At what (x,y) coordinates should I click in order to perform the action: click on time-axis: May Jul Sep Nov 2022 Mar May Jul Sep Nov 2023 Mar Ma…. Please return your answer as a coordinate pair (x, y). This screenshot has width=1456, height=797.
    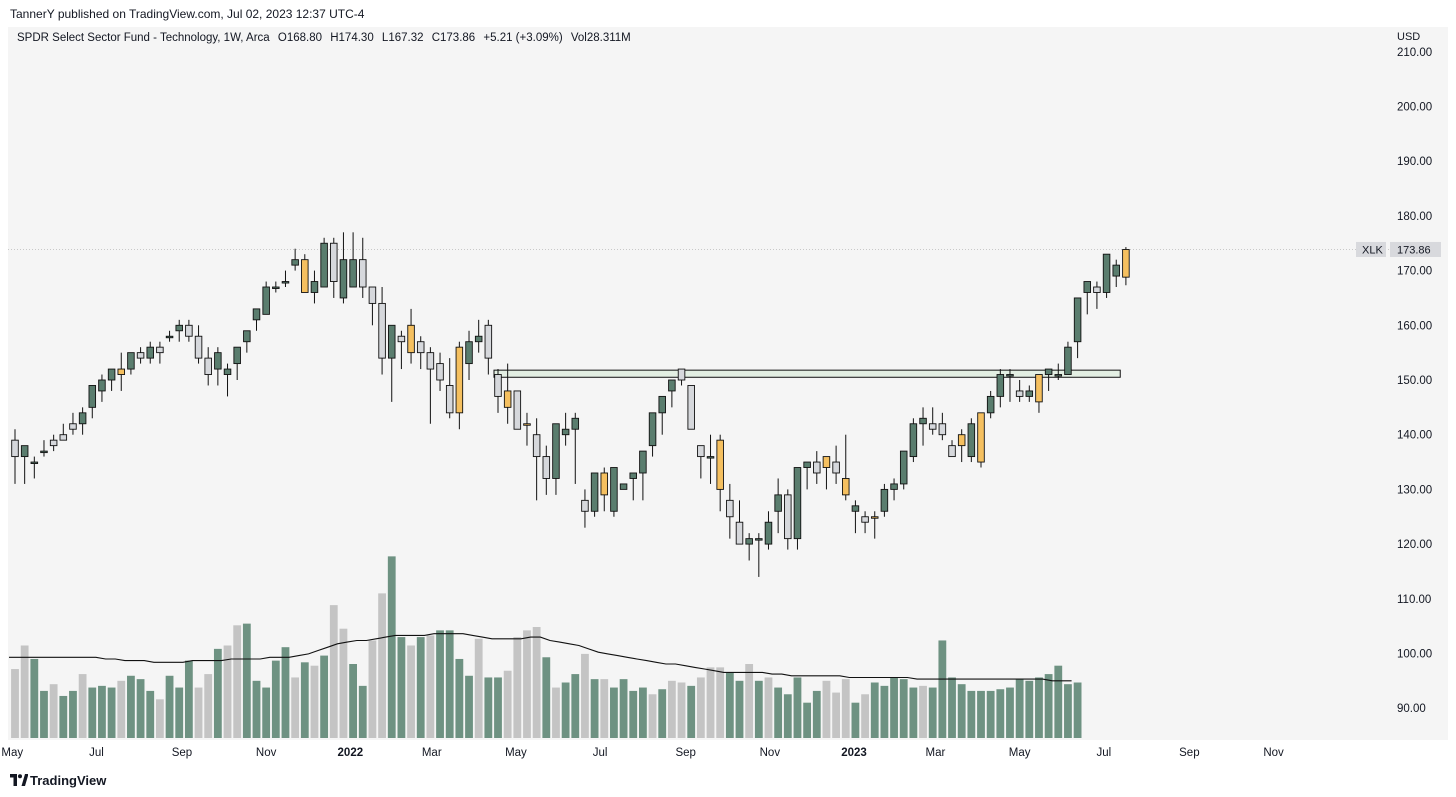
    Looking at the image, I should click on (642, 753).